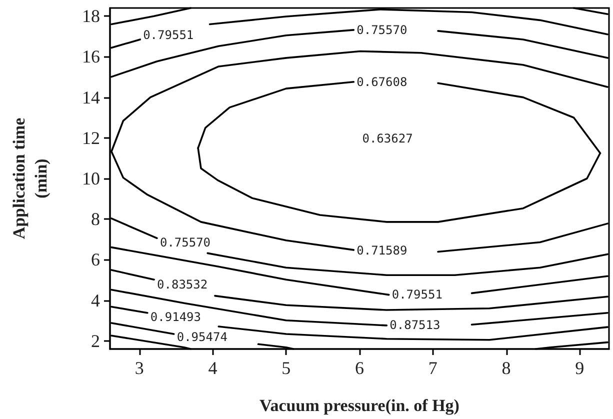  Describe the element at coordinates (202, 337) in the screenshot. I see `series-label: 0.95474` at that location.